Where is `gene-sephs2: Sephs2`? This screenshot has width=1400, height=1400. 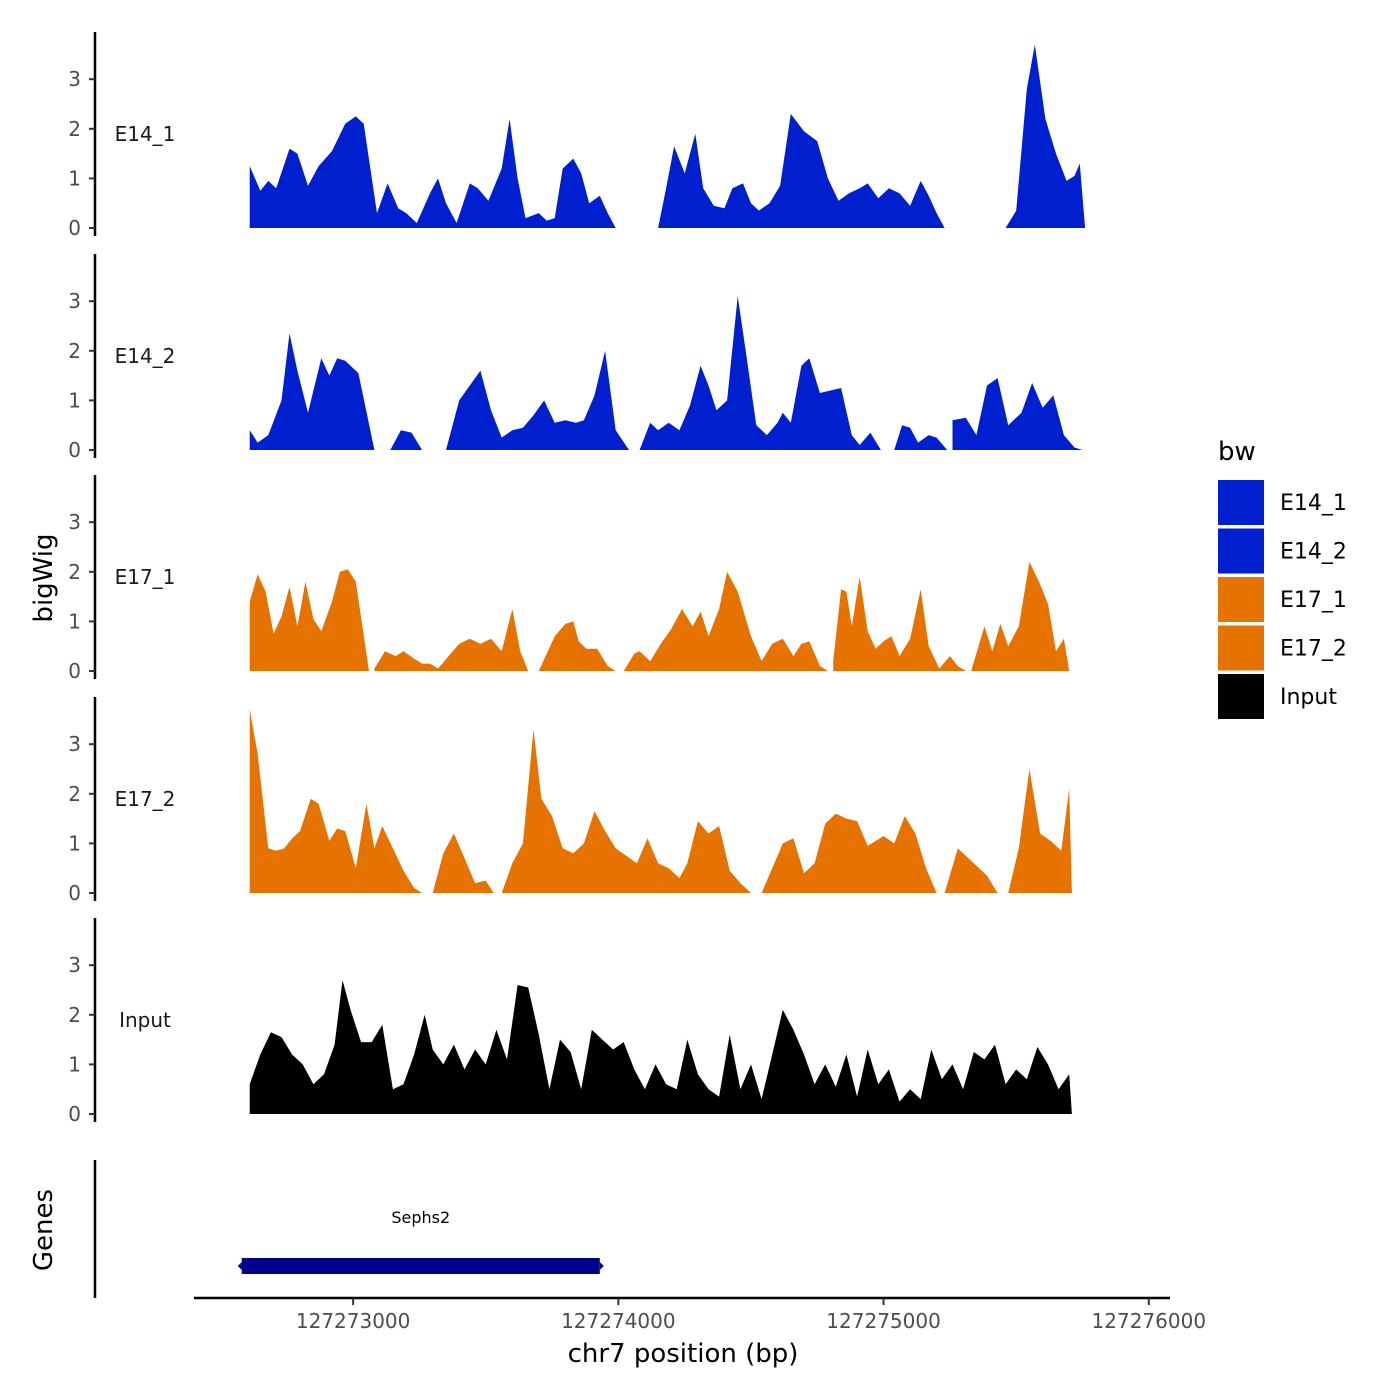
gene-sephs2: Sephs2 is located at coordinates (420, 1241).